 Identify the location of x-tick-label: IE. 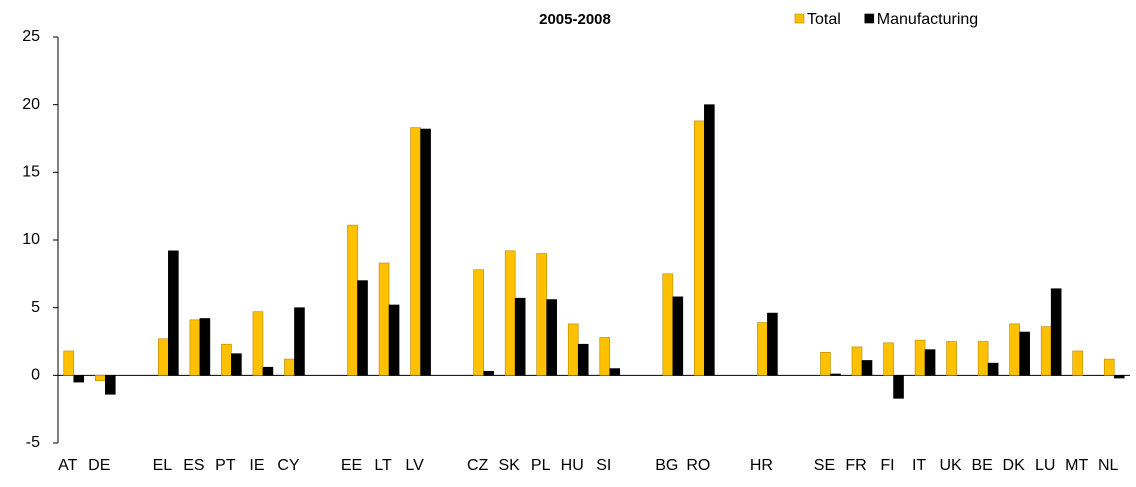
(256, 465).